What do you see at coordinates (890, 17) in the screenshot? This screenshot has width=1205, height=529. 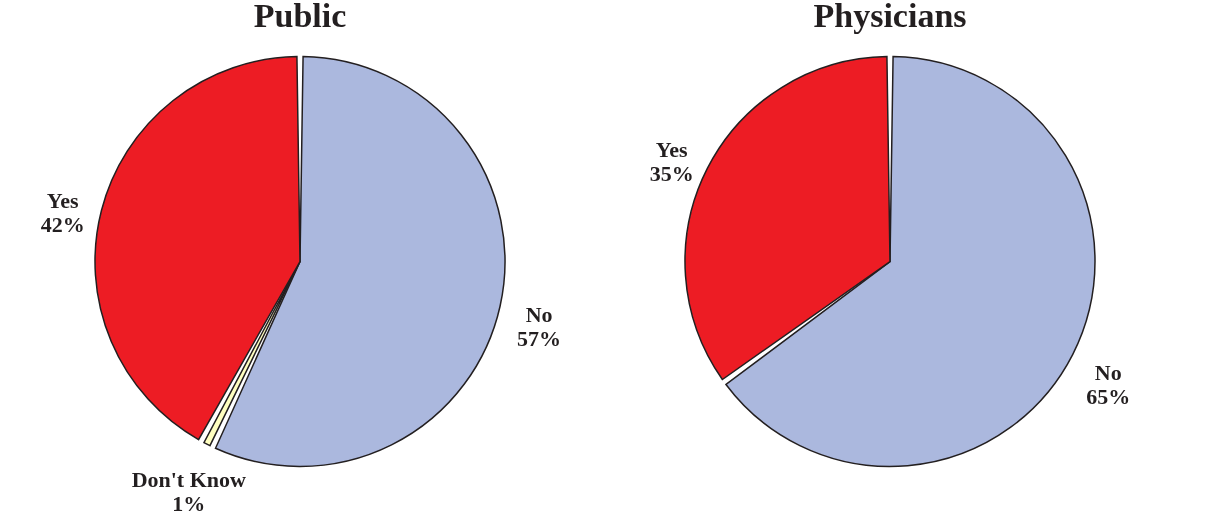 I see `chart-title: Physicians` at bounding box center [890, 17].